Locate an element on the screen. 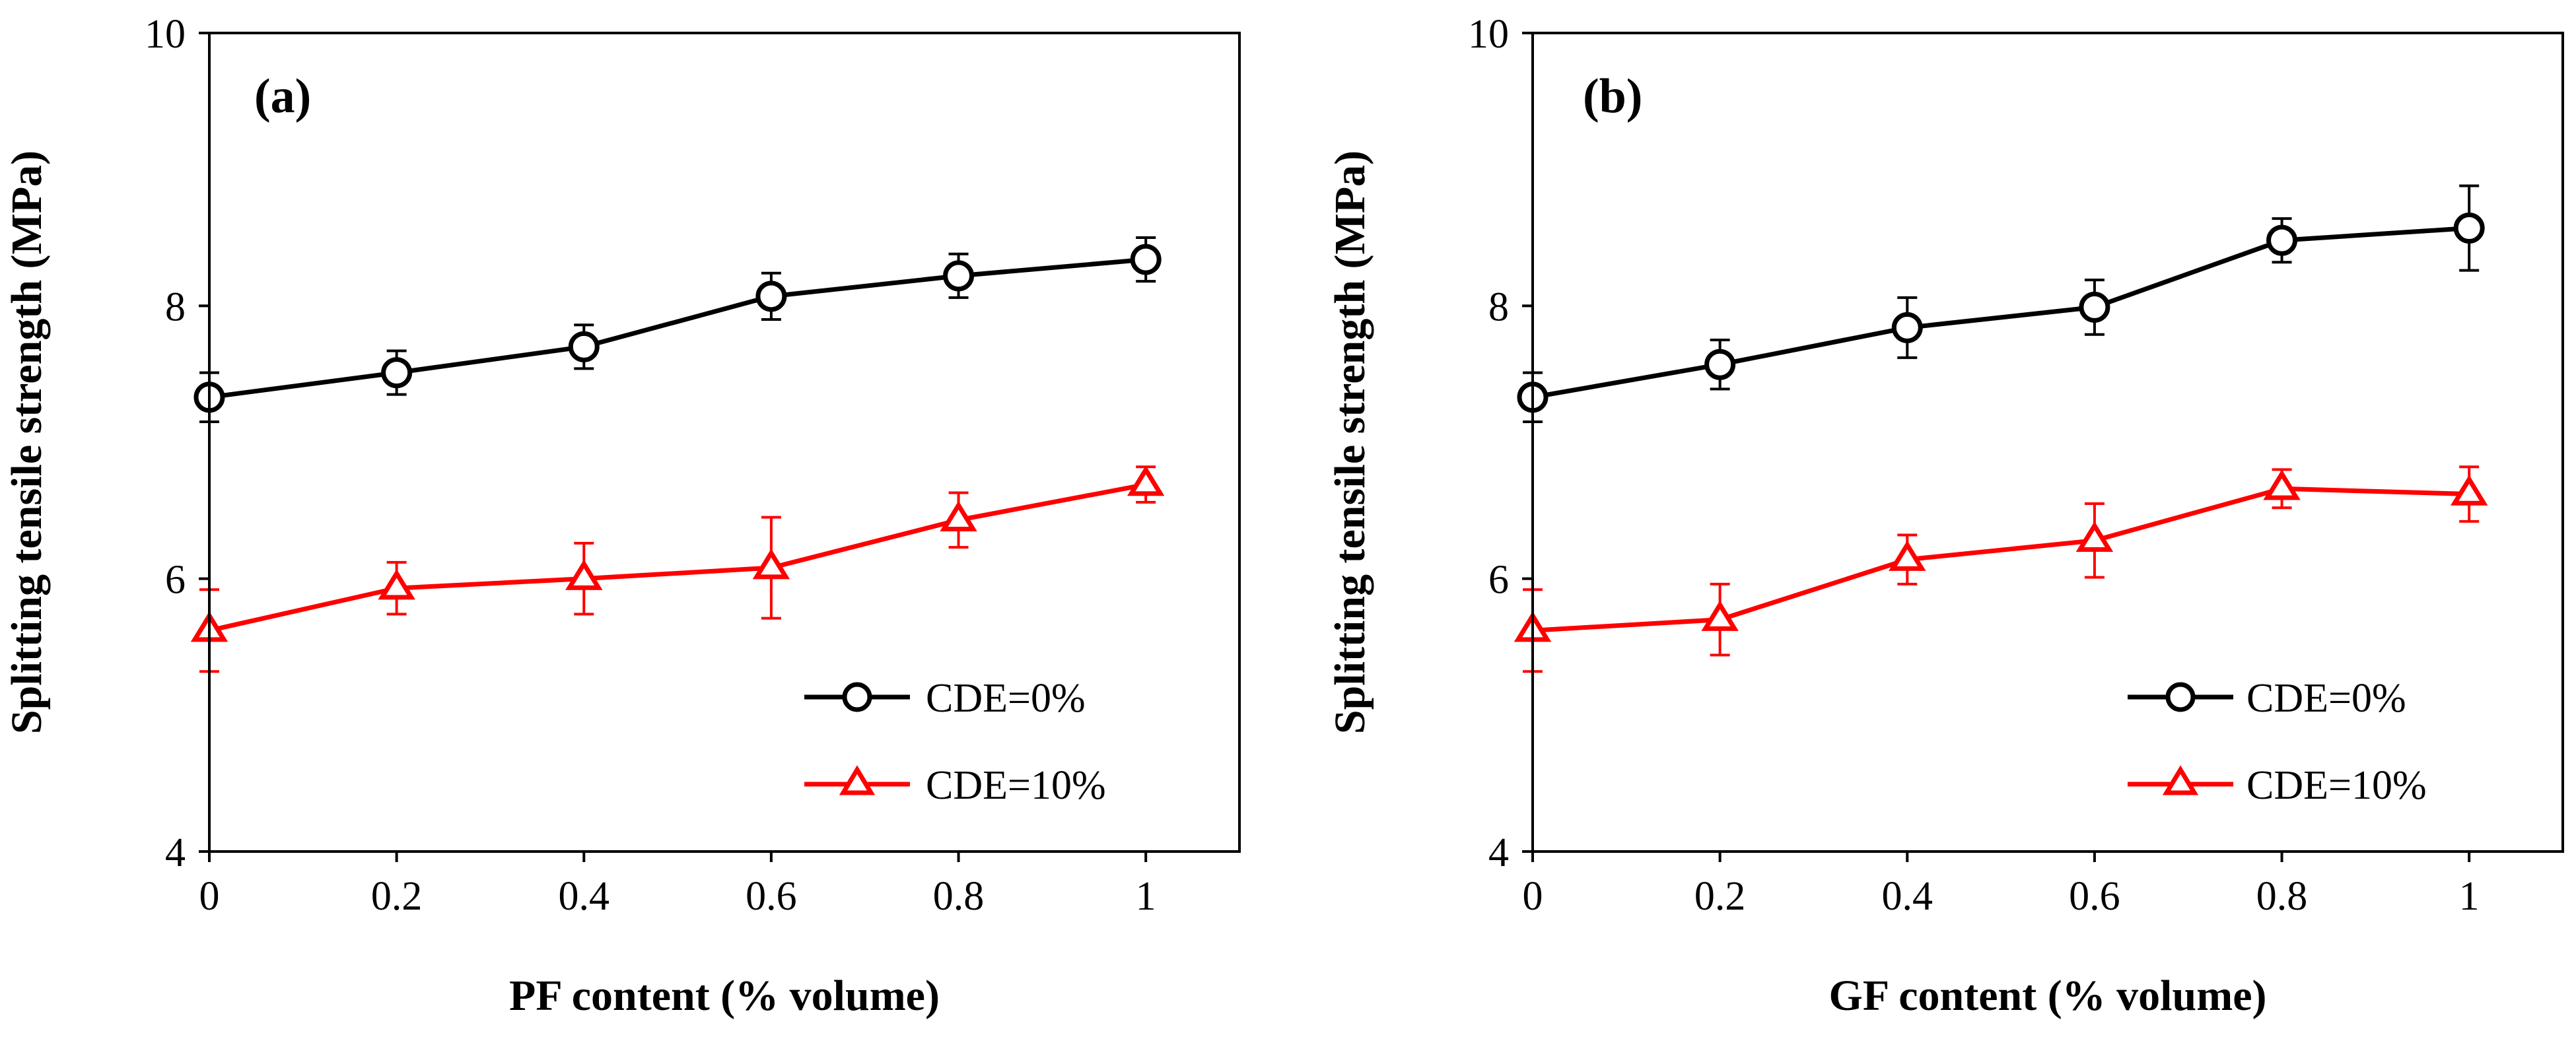  panel-b-legend-item-cde-0: CDE=0% is located at coordinates (2267, 698).